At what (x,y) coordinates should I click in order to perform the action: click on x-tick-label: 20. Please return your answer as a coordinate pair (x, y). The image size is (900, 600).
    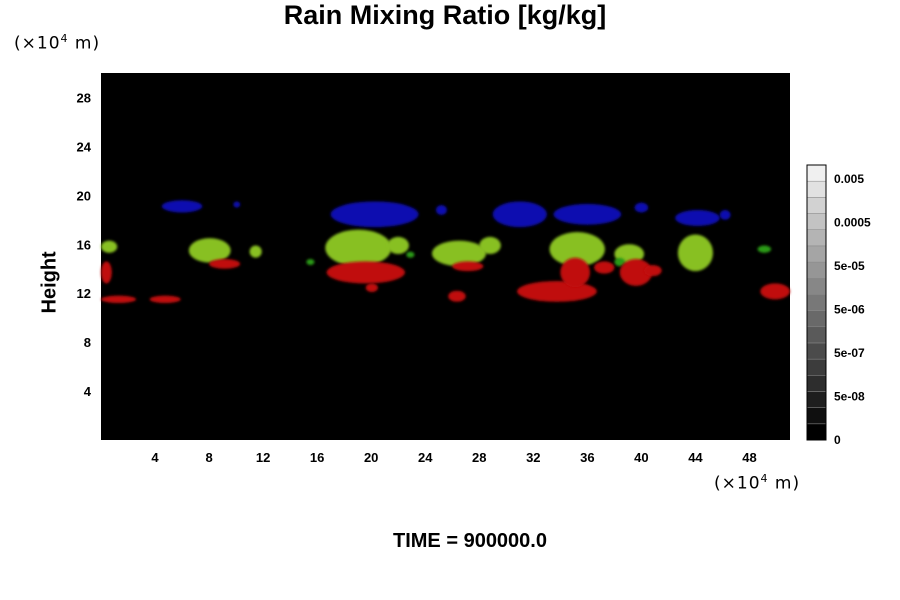
    Looking at the image, I should click on (371, 457).